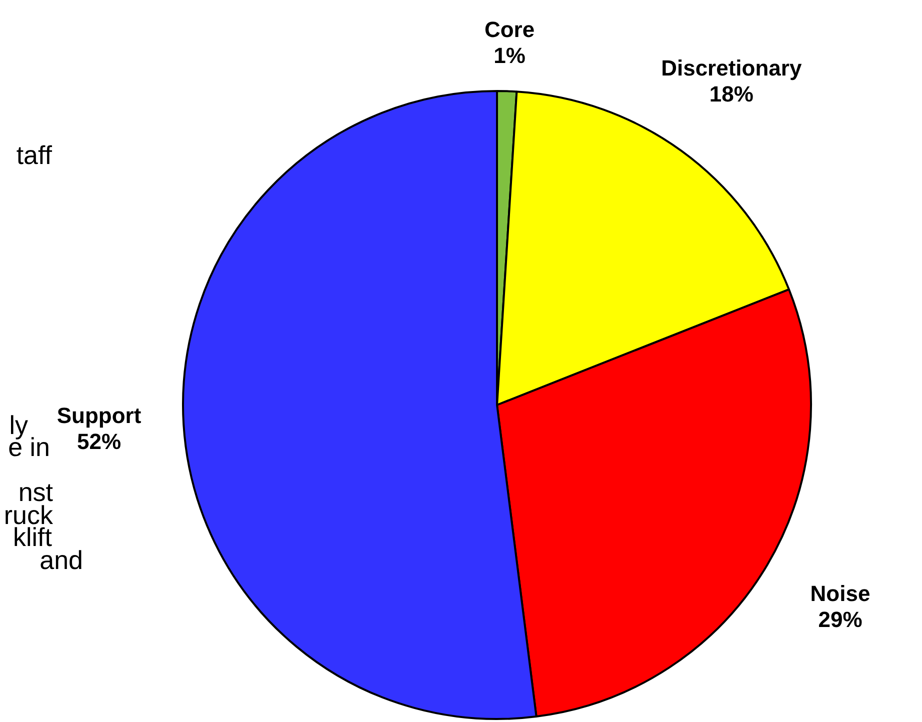 The height and width of the screenshot is (722, 922). What do you see at coordinates (840, 593) in the screenshot?
I see `slice-label: Noise` at bounding box center [840, 593].